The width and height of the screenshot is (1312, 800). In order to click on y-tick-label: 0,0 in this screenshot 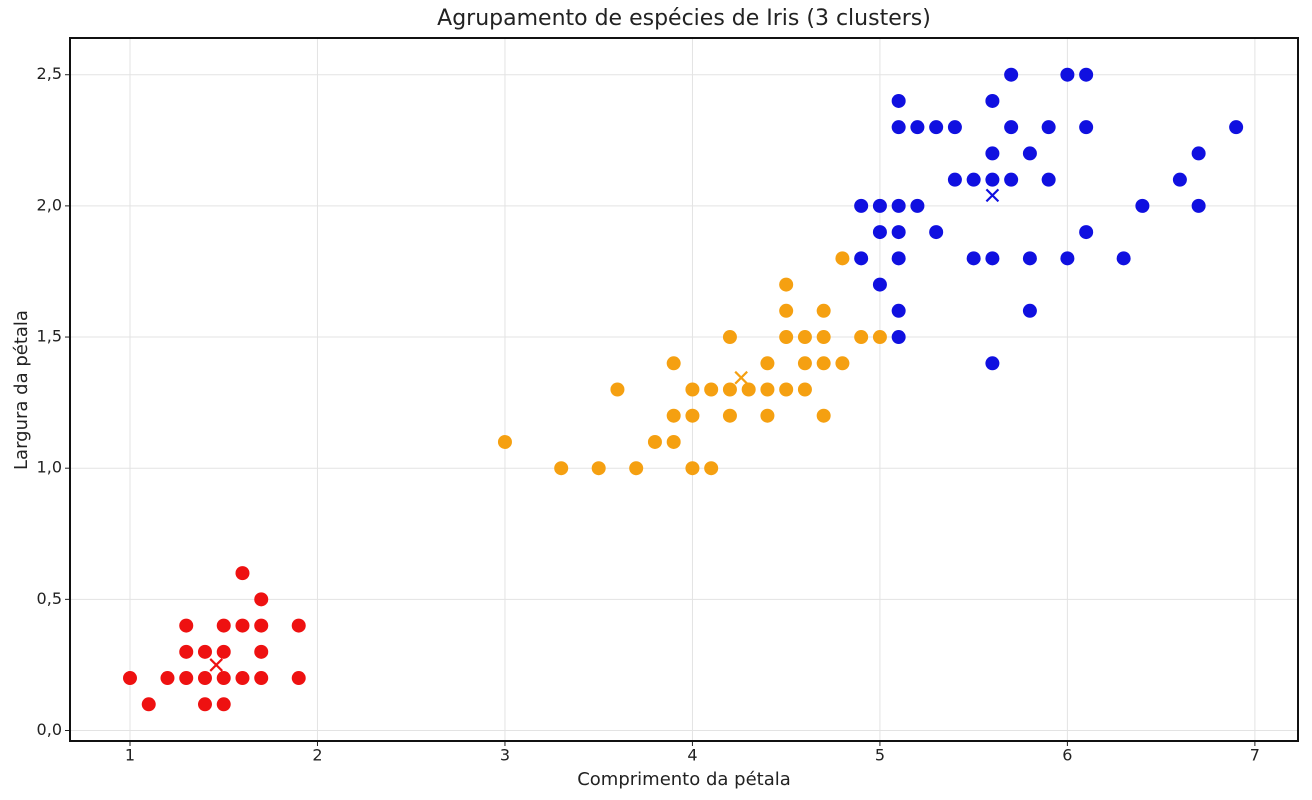, I will do `click(49, 729)`.